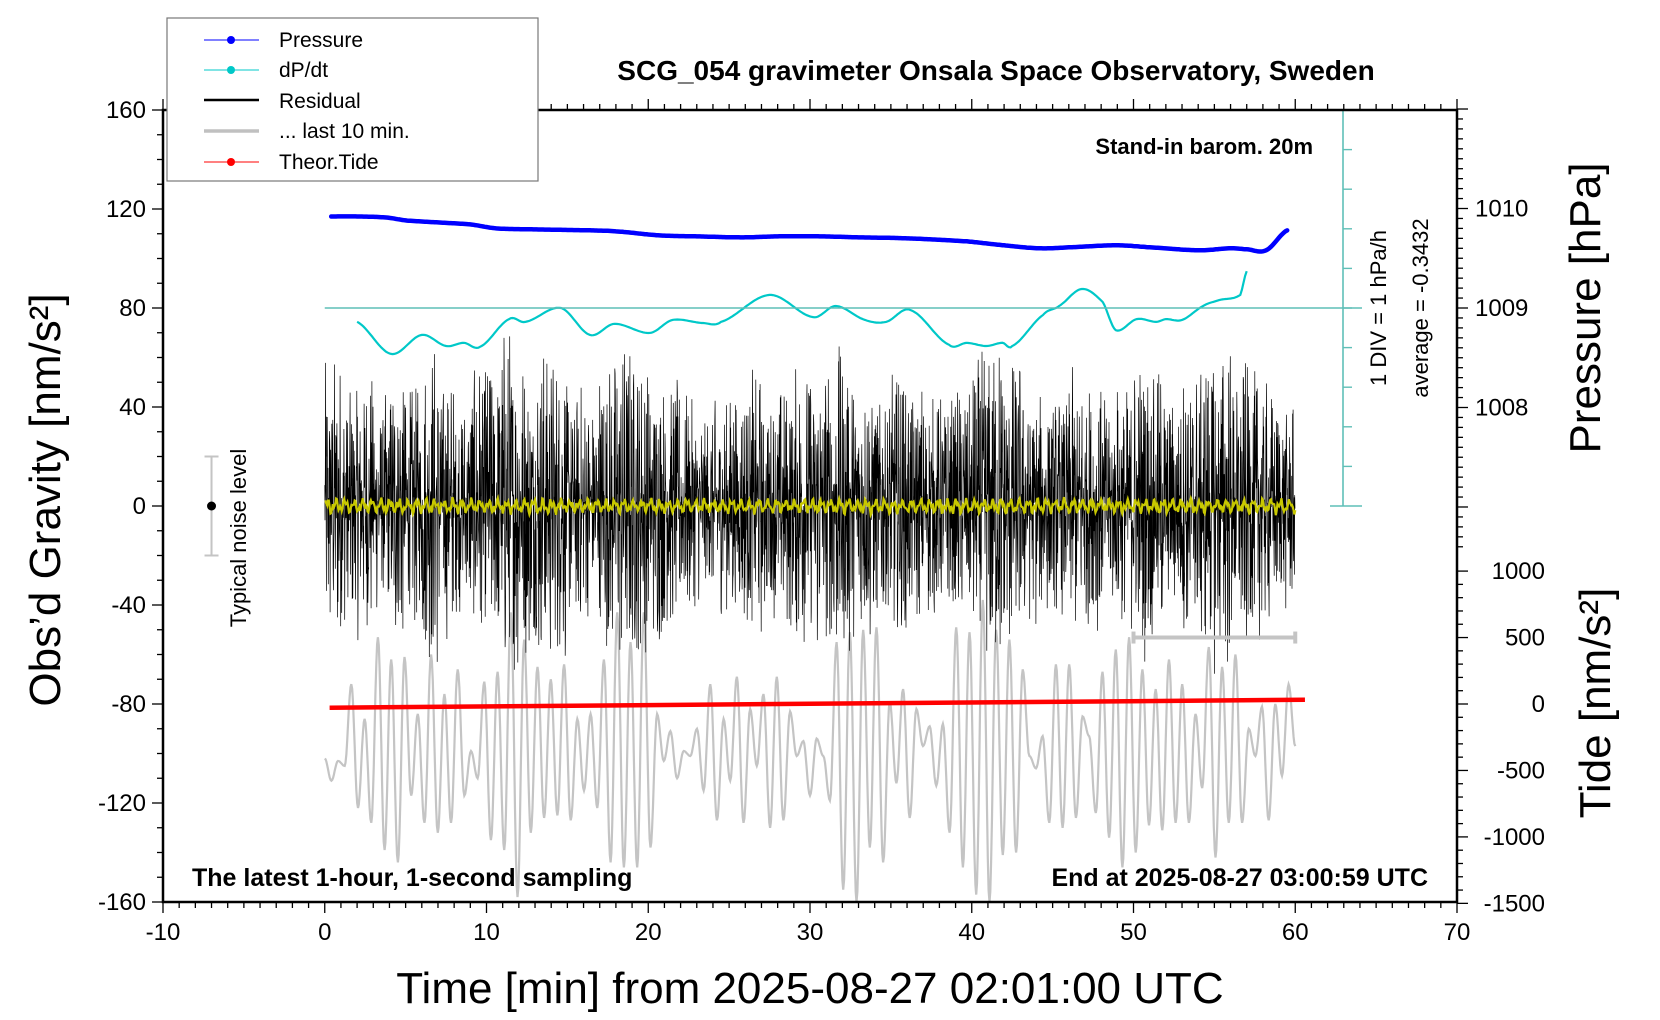 The height and width of the screenshot is (1020, 1660). Describe the element at coordinates (1295, 932) in the screenshot. I see `x-tick-label: 60` at that location.